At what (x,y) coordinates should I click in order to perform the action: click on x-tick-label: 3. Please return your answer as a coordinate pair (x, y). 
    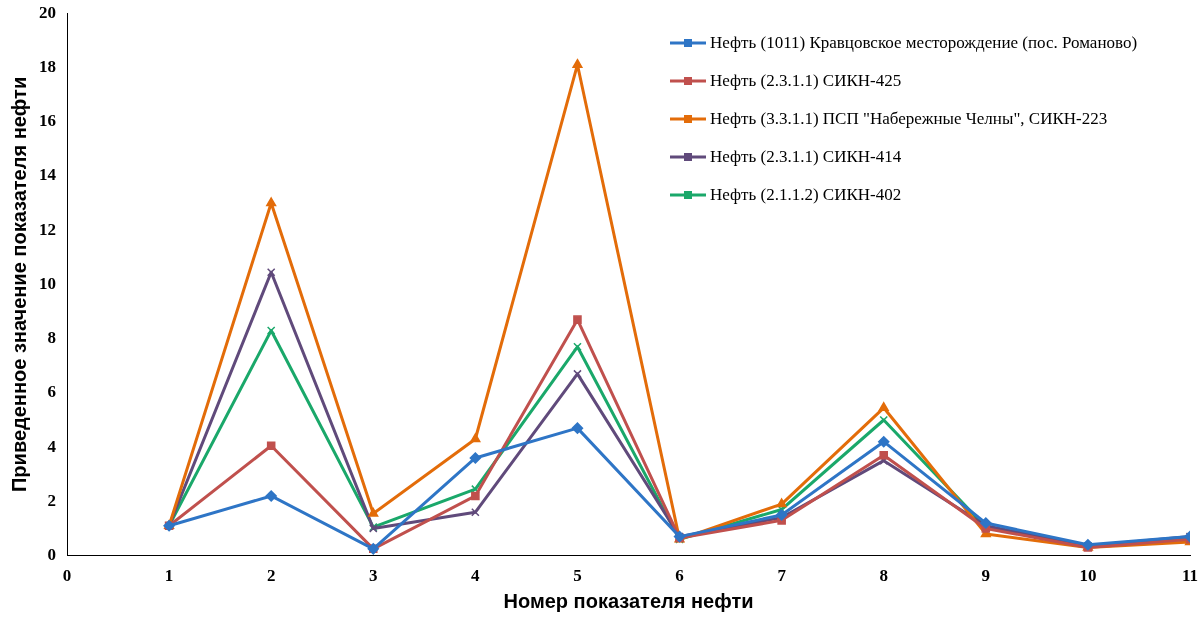
    Looking at the image, I should click on (373, 576).